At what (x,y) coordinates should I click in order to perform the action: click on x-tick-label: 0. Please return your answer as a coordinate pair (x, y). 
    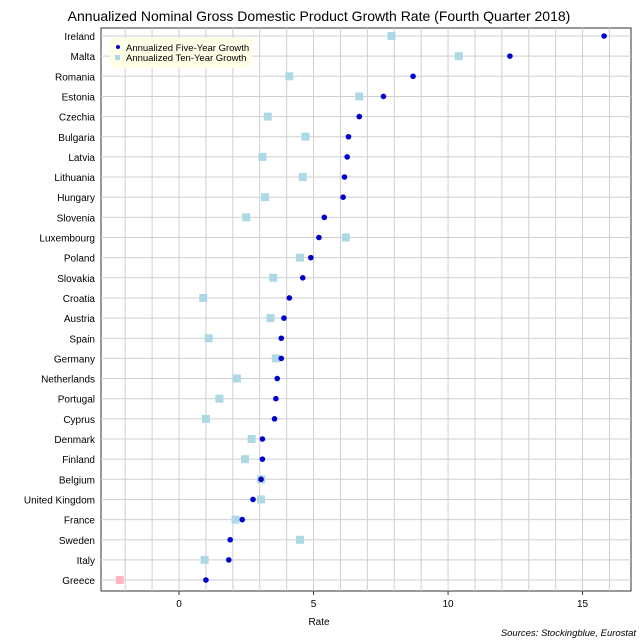
    Looking at the image, I should click on (179, 604).